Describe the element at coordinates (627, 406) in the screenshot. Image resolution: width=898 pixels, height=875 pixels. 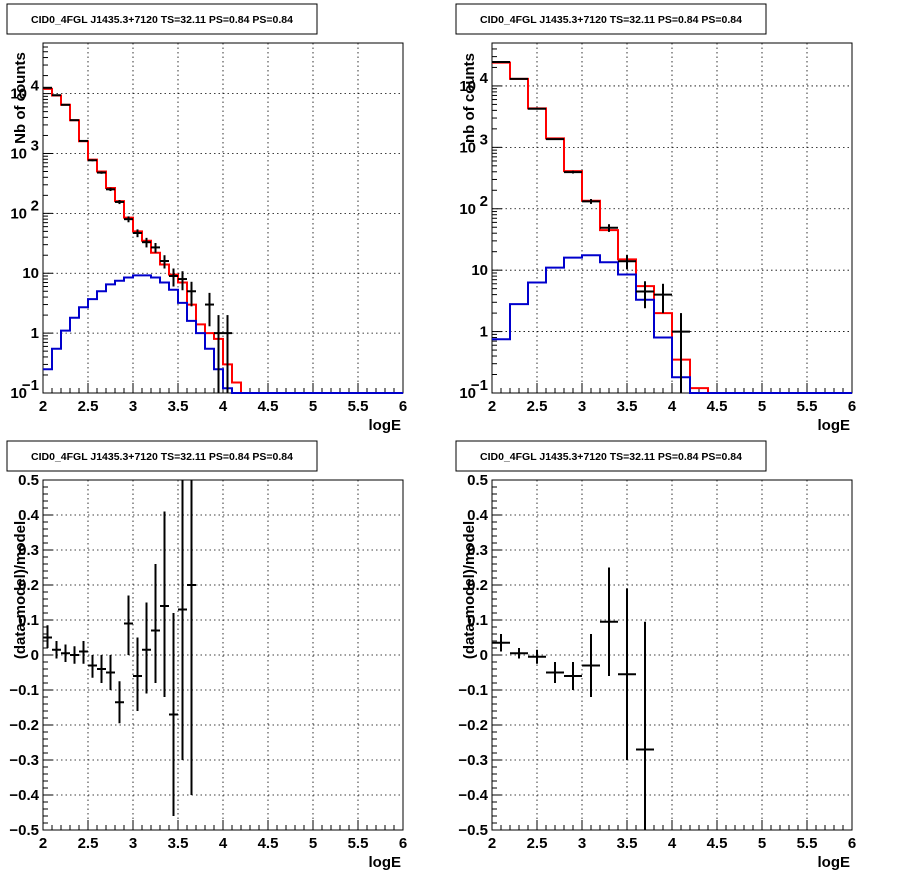
I see `x-tick-label: 3.5` at that location.